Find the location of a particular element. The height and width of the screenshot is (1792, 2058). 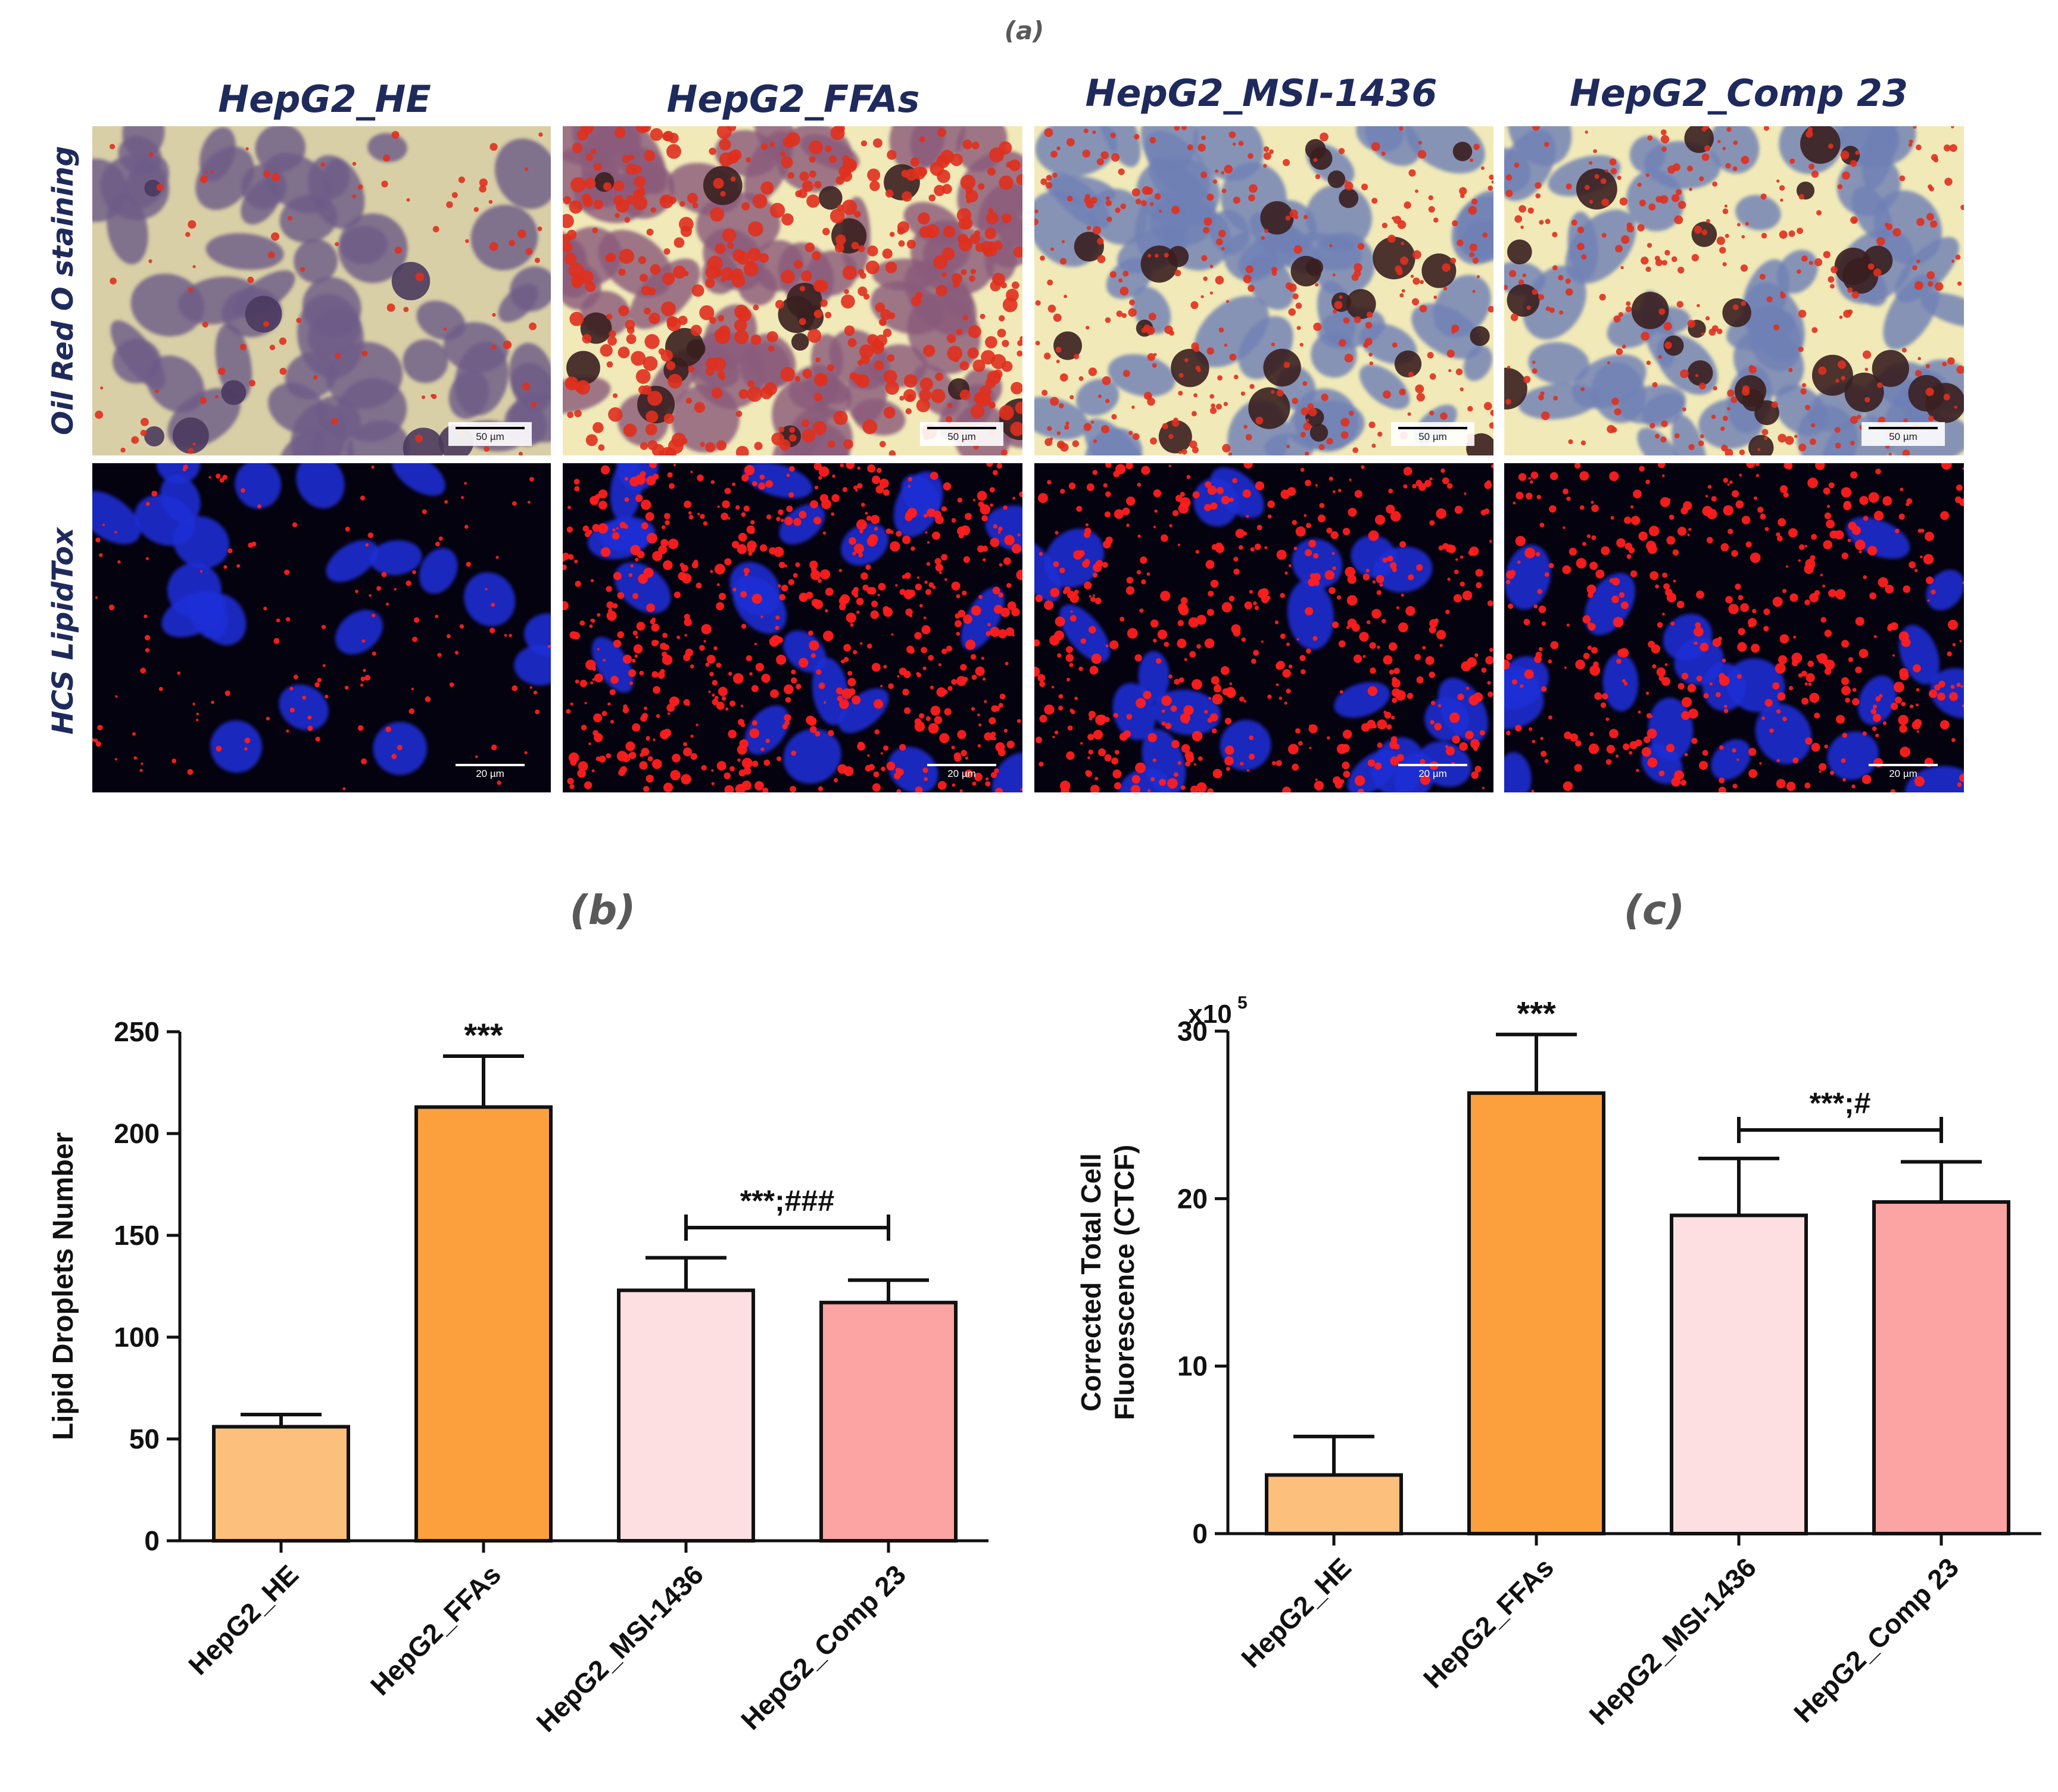

column-title-msi1436: HepG2_MSI-1436 is located at coordinates (1261, 93).